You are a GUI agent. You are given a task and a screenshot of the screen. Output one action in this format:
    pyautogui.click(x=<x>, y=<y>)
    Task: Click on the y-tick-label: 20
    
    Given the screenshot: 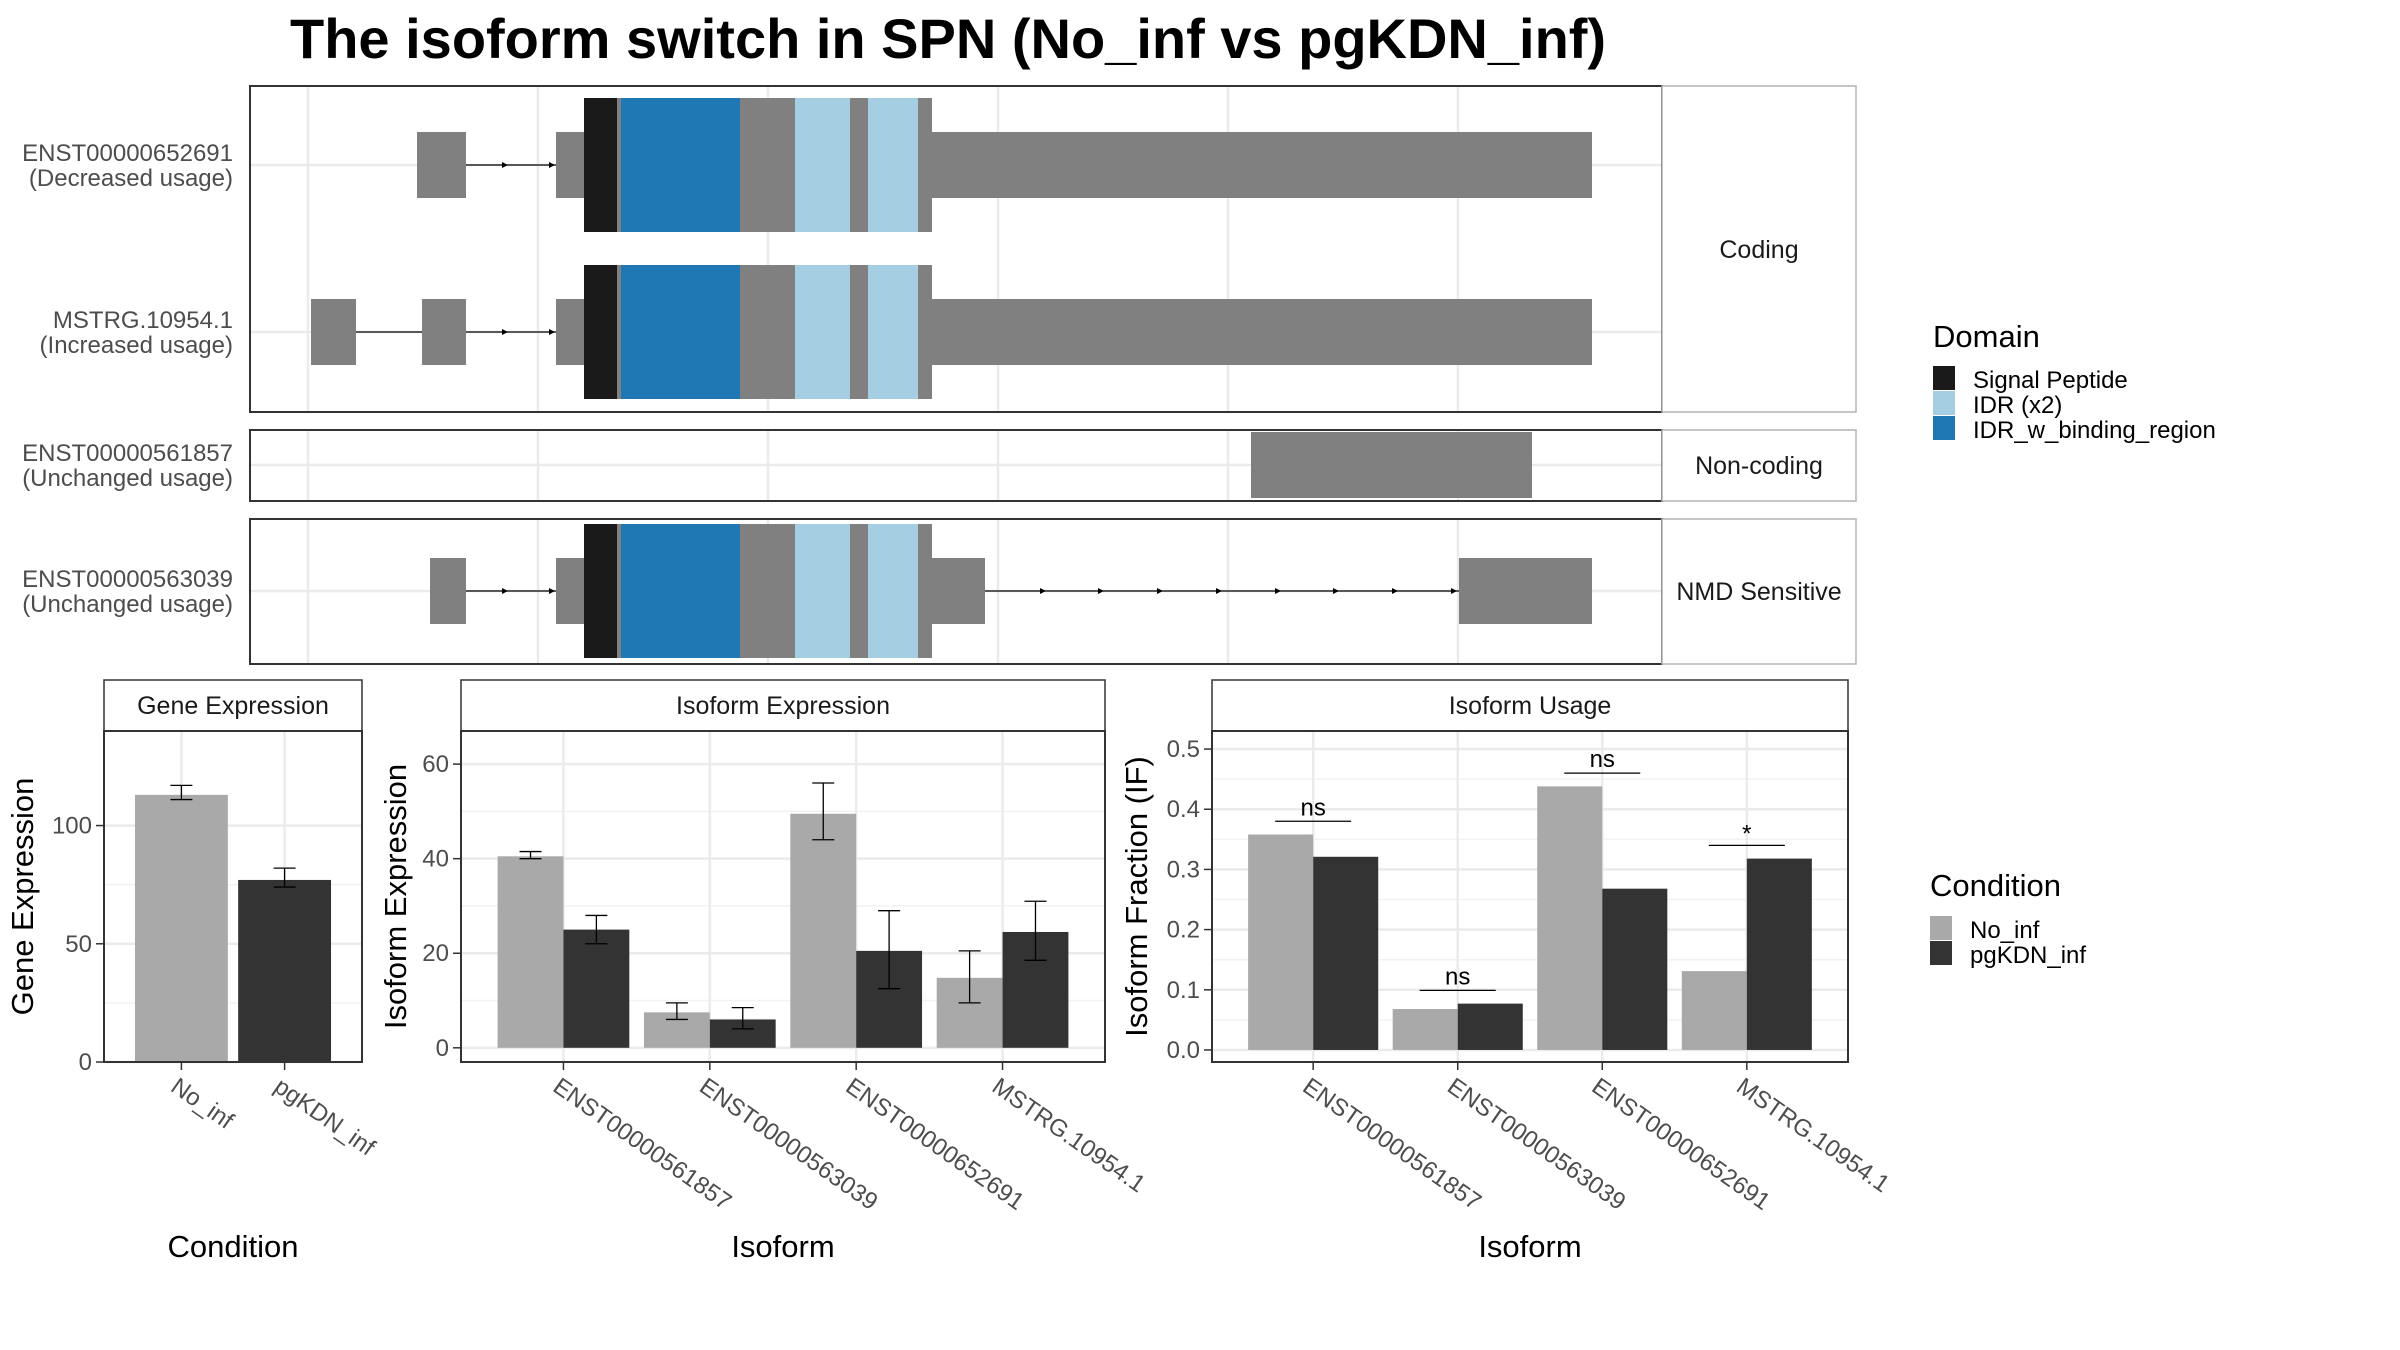 What is the action you would take?
    pyautogui.click(x=435, y=953)
    